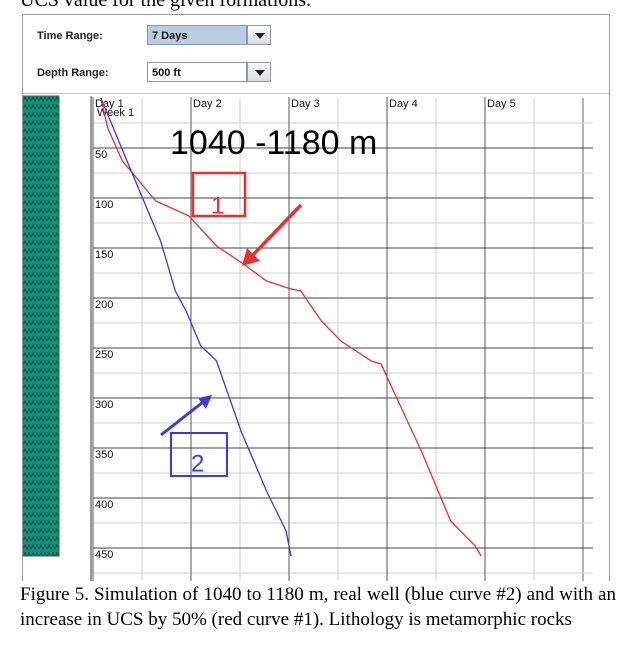  Describe the element at coordinates (166, 5) in the screenshot. I see `header-text: UCS value for the given formations.` at that location.